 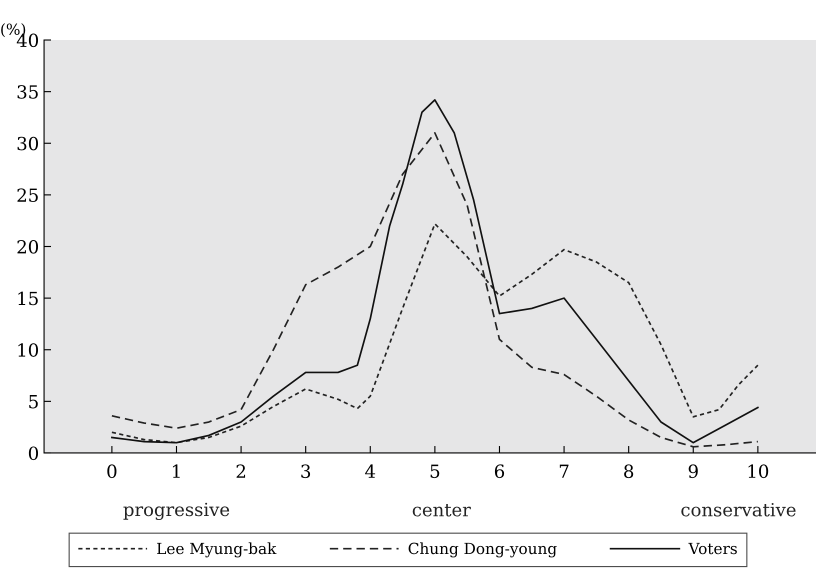 What do you see at coordinates (758, 471) in the screenshot?
I see `x-tick-label: 10` at bounding box center [758, 471].